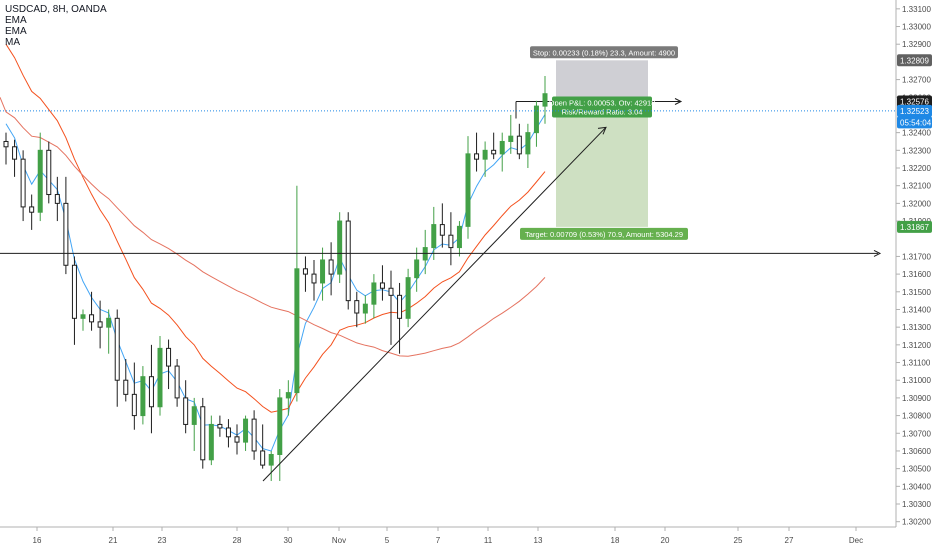 Image resolution: width=932 pixels, height=550 pixels. Describe the element at coordinates (916, 9) in the screenshot. I see `price-tick-label: 1.33100` at that location.